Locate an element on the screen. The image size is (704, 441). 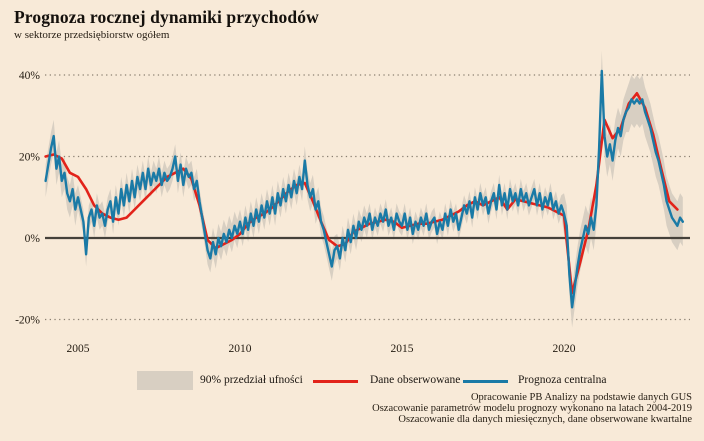
x-tick-label-2005: 2005 is located at coordinates (78, 349).